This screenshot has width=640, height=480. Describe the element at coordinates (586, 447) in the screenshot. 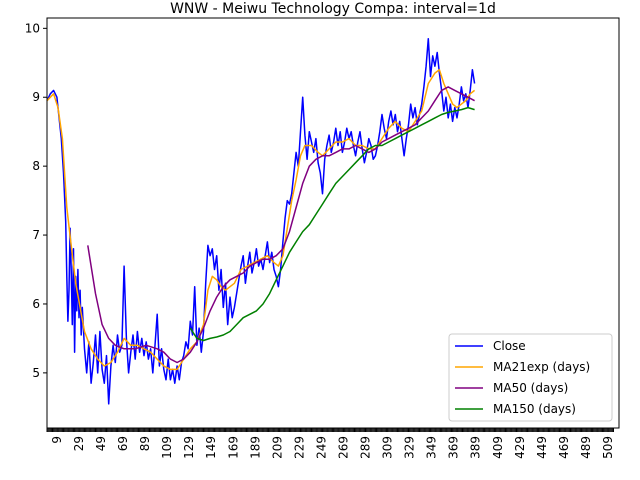

I see `x-tick-label: 489` at that location.